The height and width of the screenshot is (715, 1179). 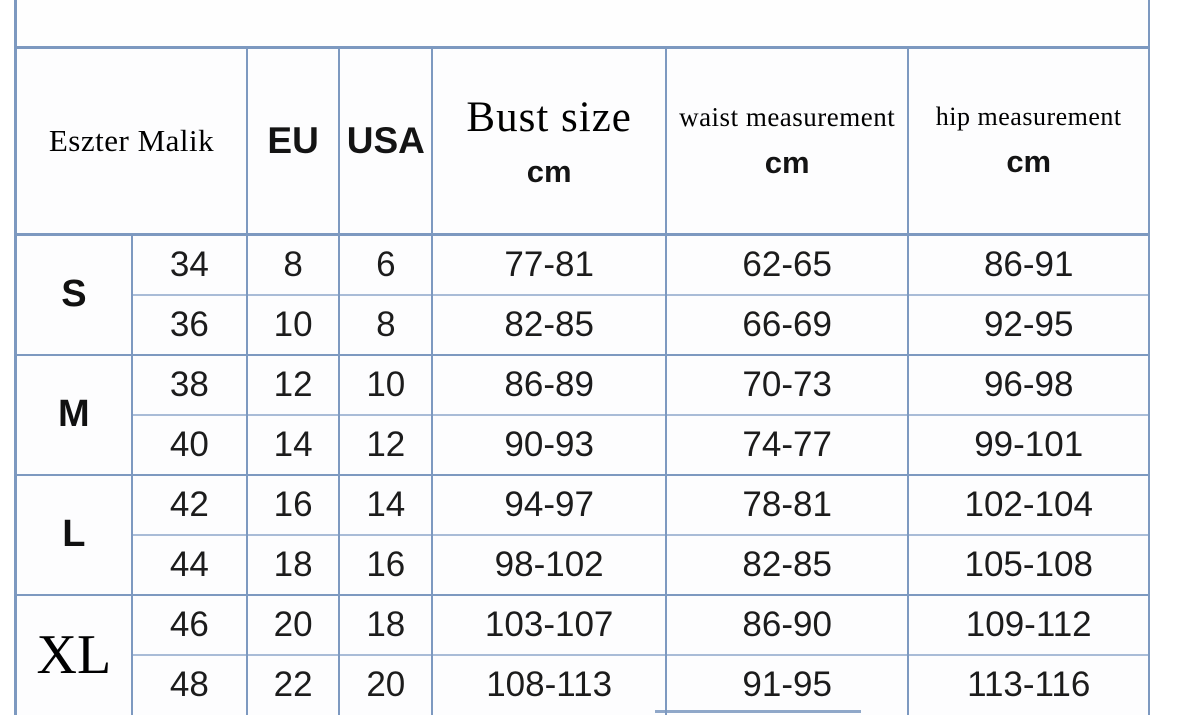 I want to click on table-row: 36 10 8 82-85 66-69 92-95, so click(x=583, y=324).